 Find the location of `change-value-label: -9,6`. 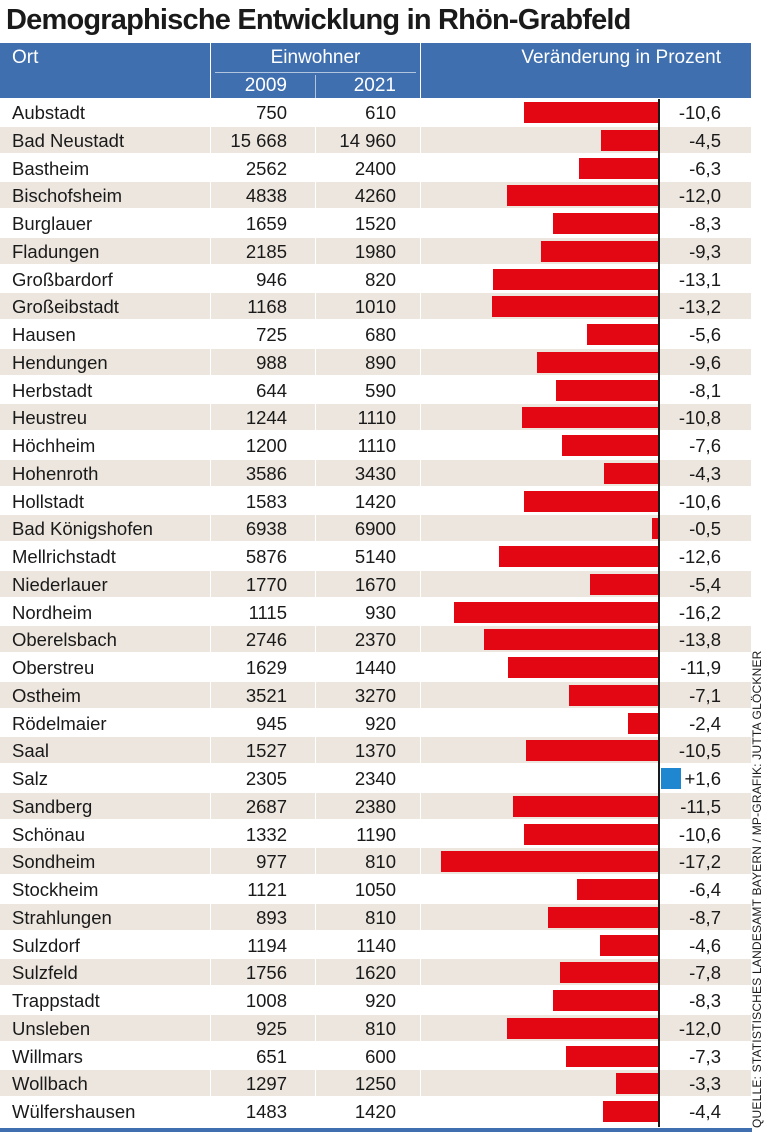

change-value-label: -9,6 is located at coordinates (705, 362).